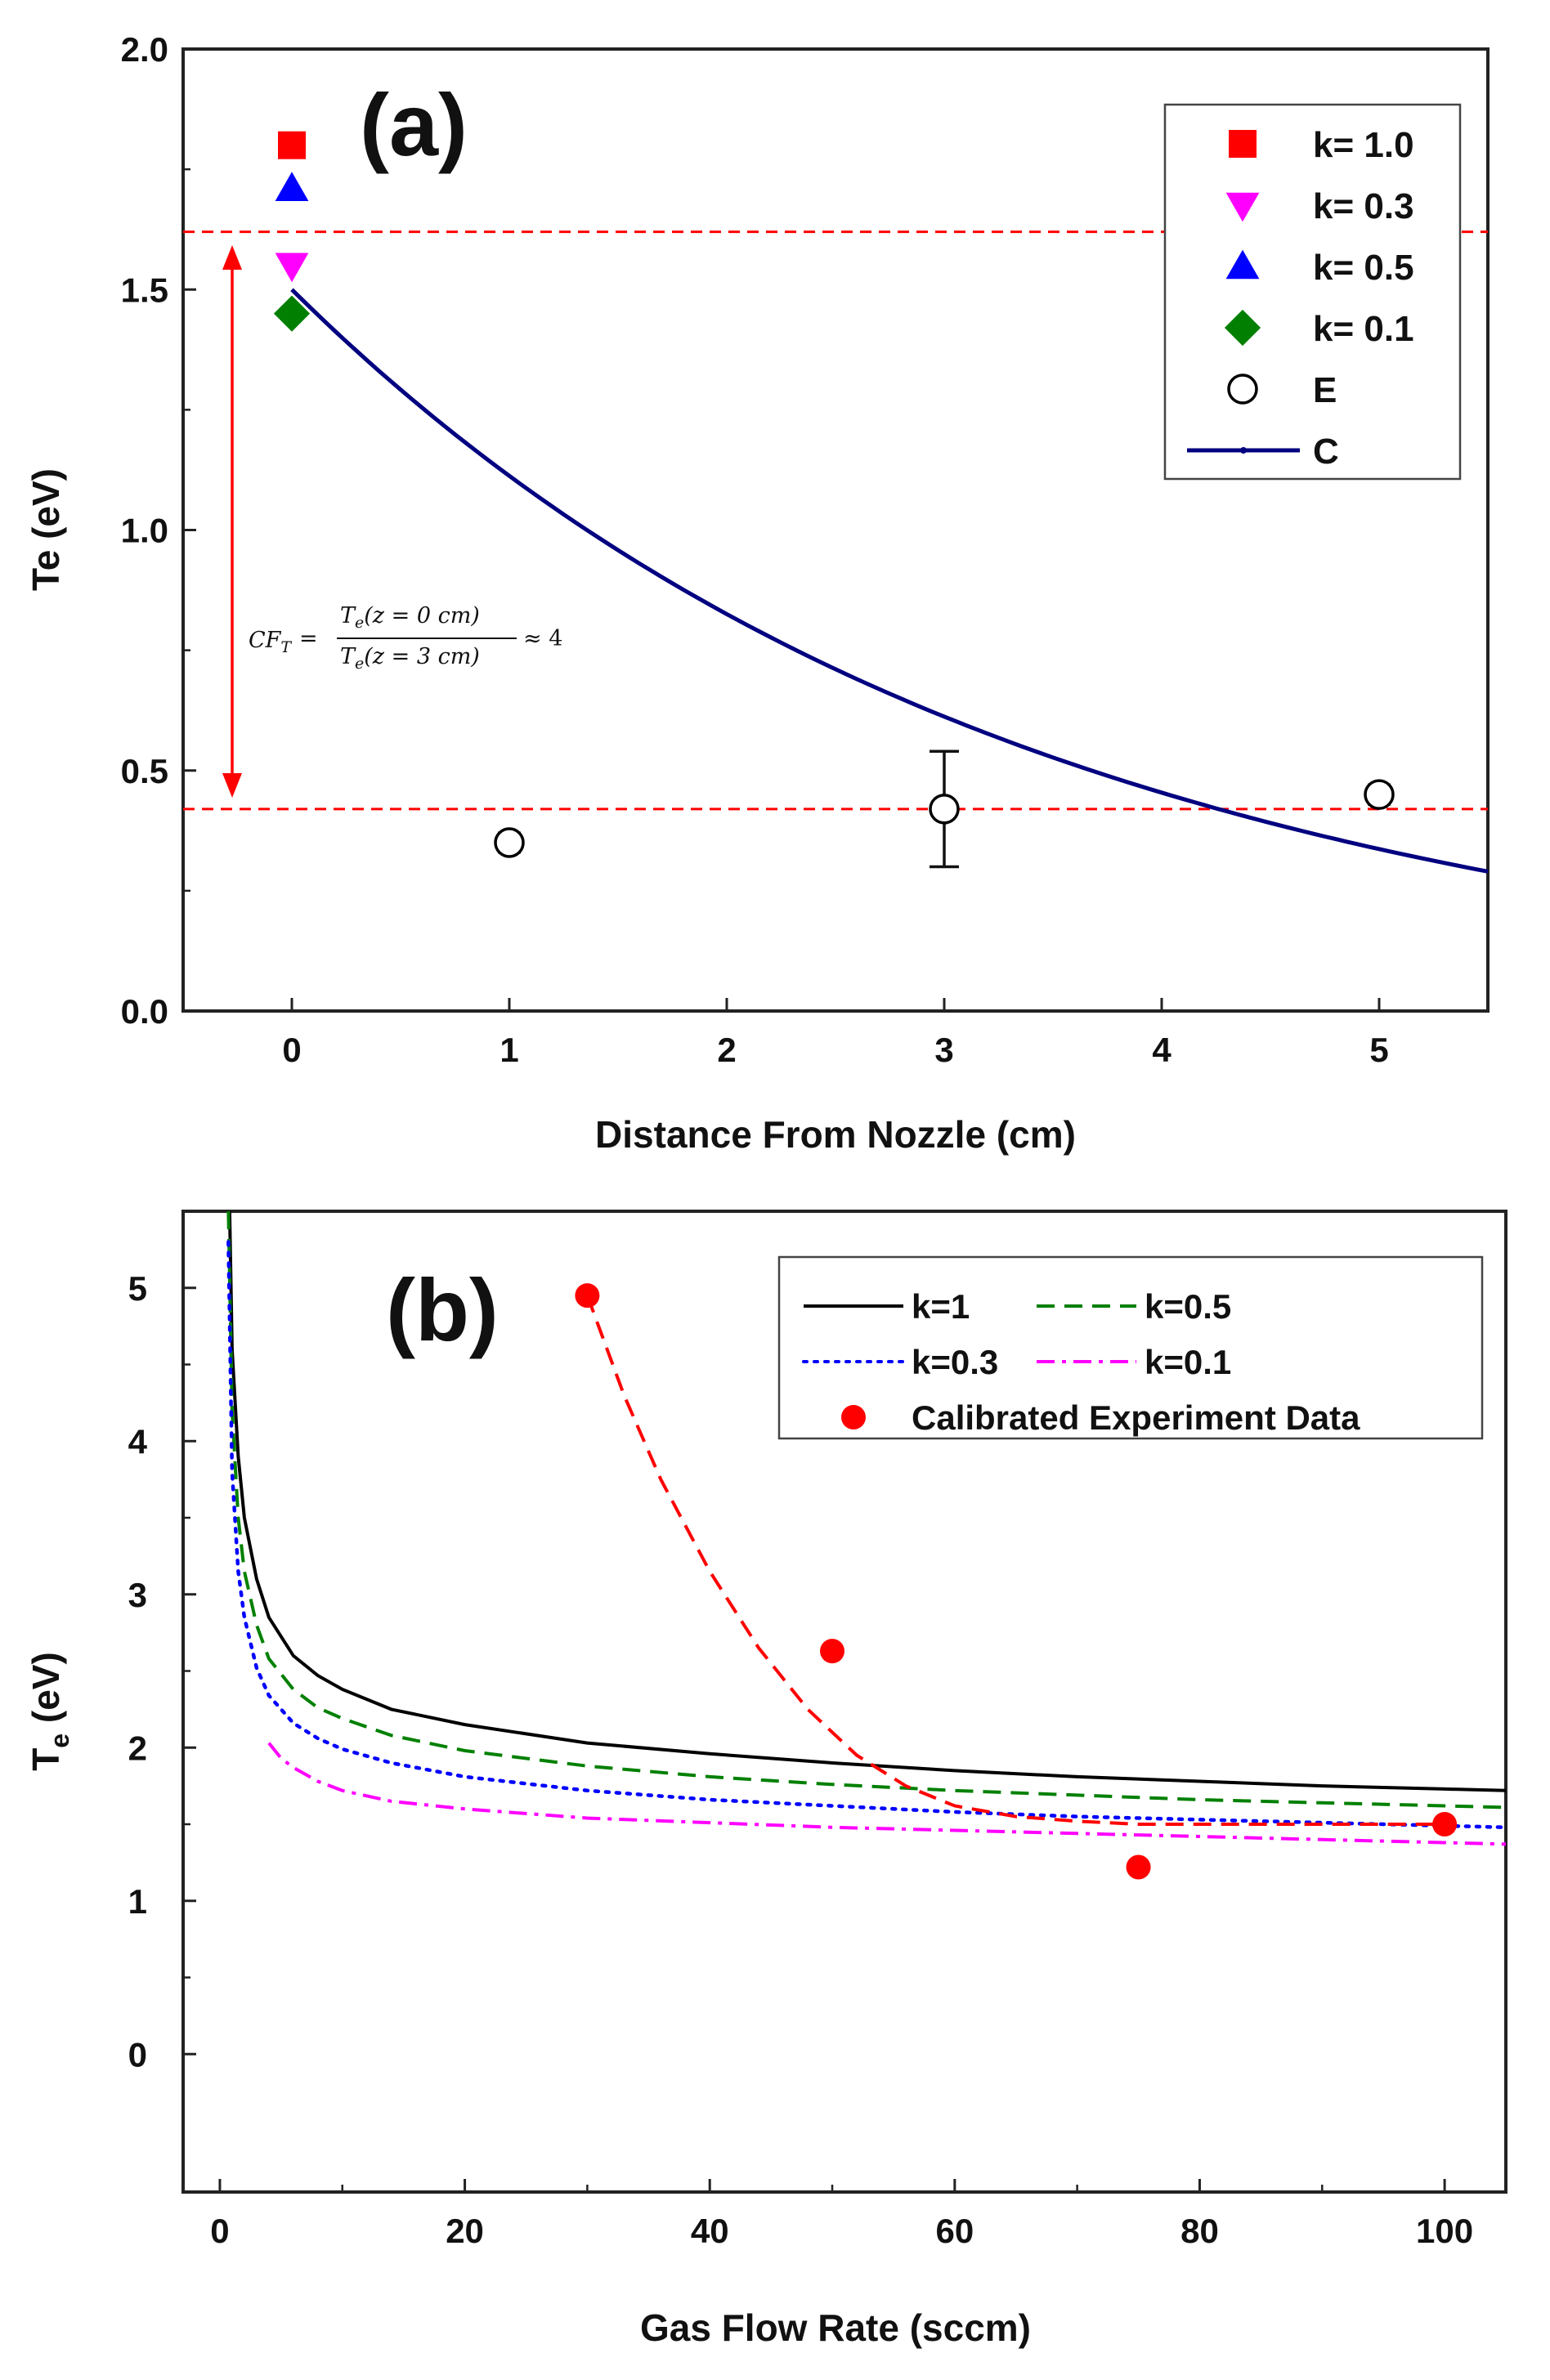 Image resolution: width=1550 pixels, height=2380 pixels. Describe the element at coordinates (348, 616) in the screenshot. I see `eq-num-T: T` at that location.